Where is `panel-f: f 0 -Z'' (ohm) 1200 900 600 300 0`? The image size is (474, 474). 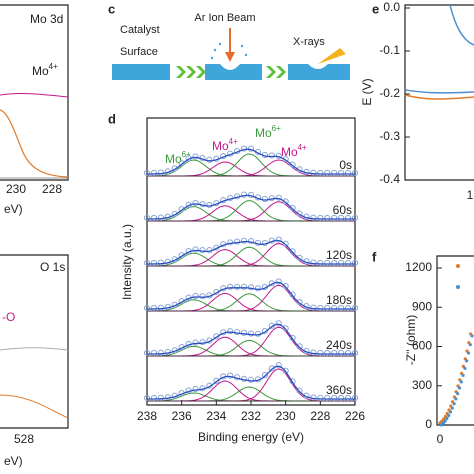
panel-f: f 0 -Z'' (ohm) 1200 900 600 300 0 is located at coordinates (423, 347).